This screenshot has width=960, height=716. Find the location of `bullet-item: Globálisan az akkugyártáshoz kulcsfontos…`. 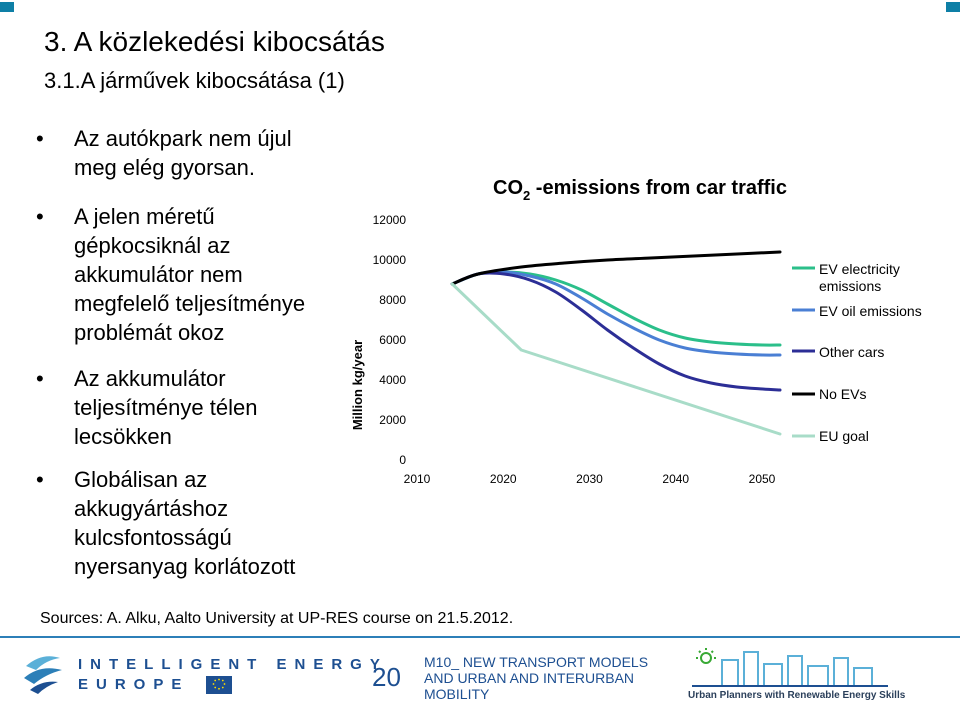

bullet-item: Globálisan az akkugyártáshoz kulcsfontos… is located at coordinates (186, 523).